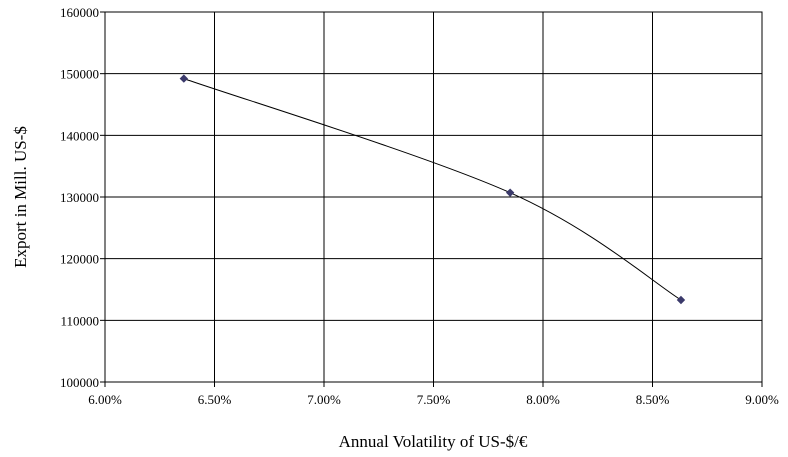 The height and width of the screenshot is (457, 788). I want to click on y-tick-label: 100000, so click(79, 382).